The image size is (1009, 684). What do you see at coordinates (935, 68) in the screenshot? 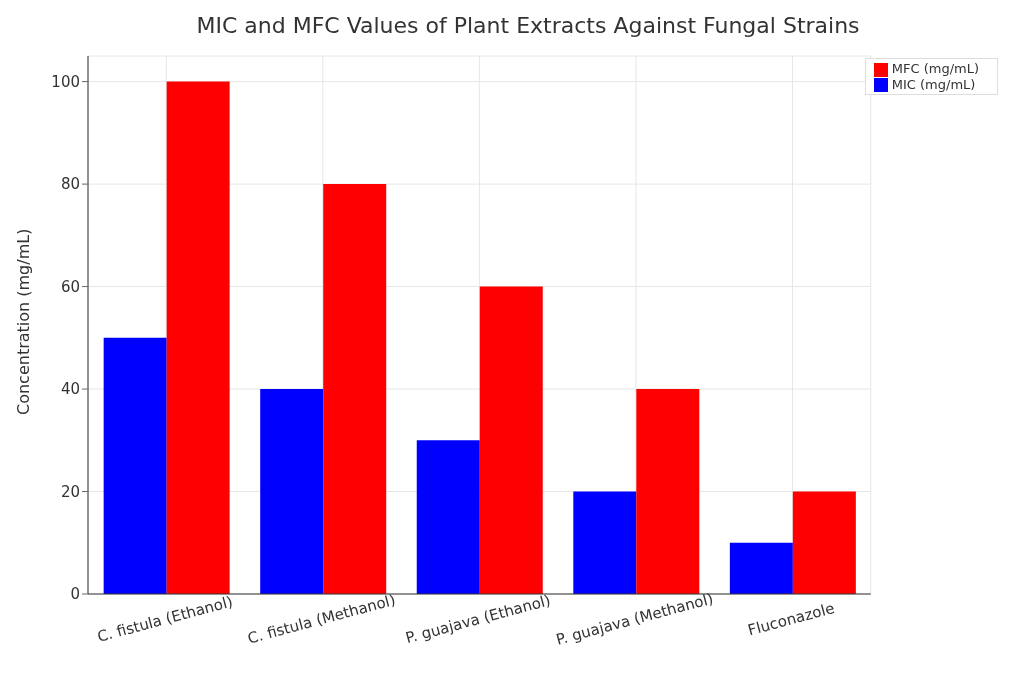
I see `legend-label: MFC (mg/mL)` at bounding box center [935, 68].